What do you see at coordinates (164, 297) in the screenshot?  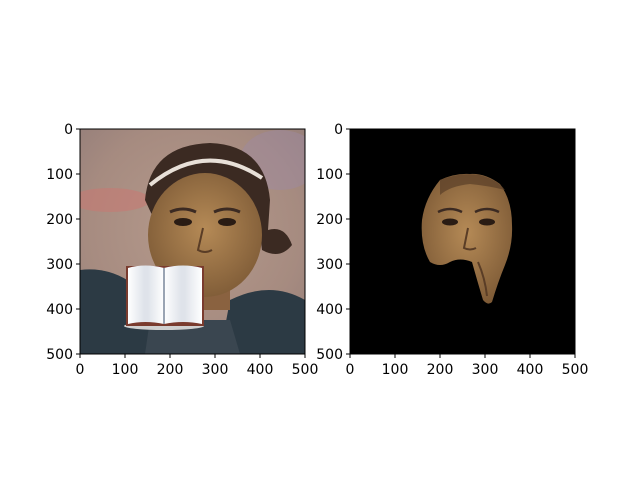 I see `book-occluder` at bounding box center [164, 297].